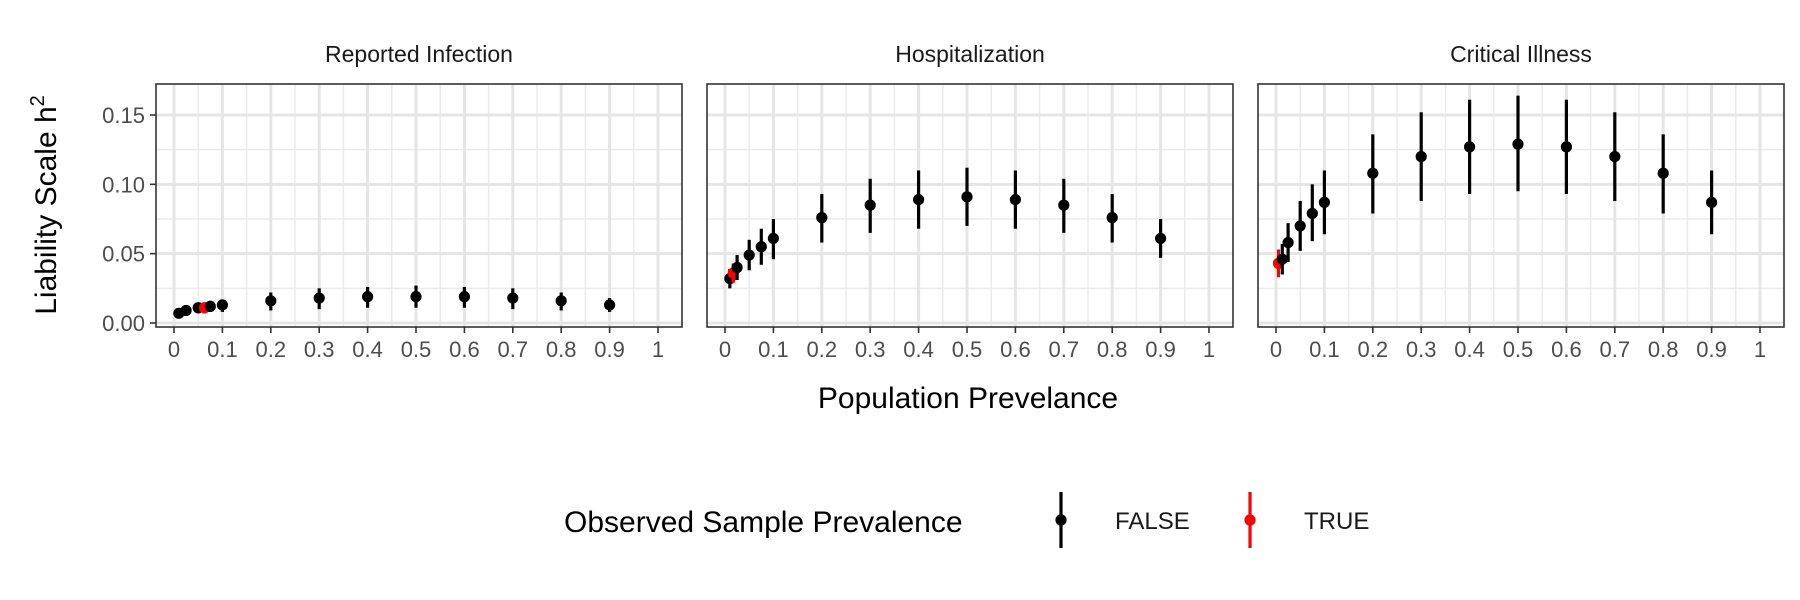  Describe the element at coordinates (123, 115) in the screenshot. I see `y-tick-label: 0.15` at that location.